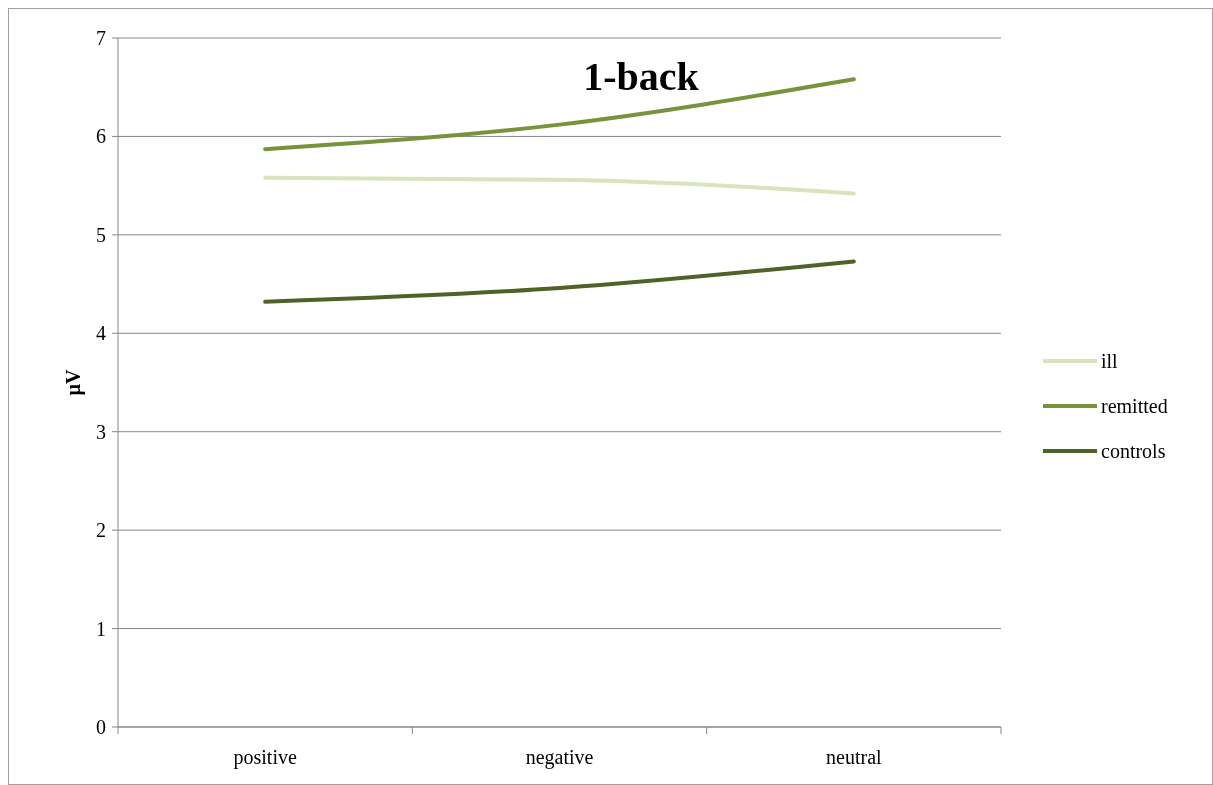 The image size is (1213, 785). What do you see at coordinates (641, 76) in the screenshot?
I see `chart-title: 1-back` at bounding box center [641, 76].